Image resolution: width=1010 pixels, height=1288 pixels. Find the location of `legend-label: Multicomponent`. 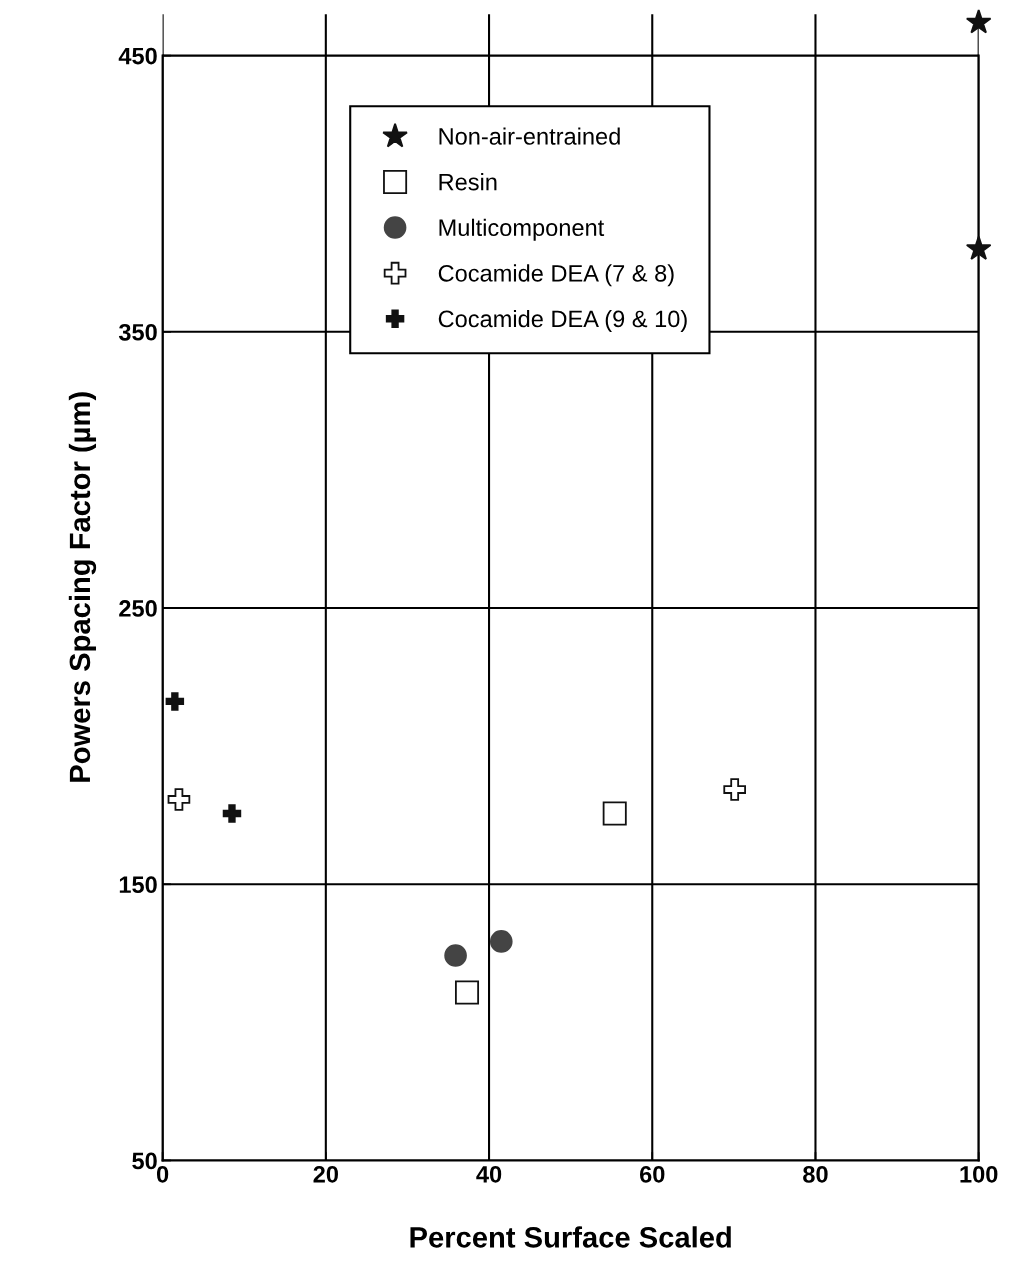

legend-label: Multicomponent is located at coordinates (522, 229).